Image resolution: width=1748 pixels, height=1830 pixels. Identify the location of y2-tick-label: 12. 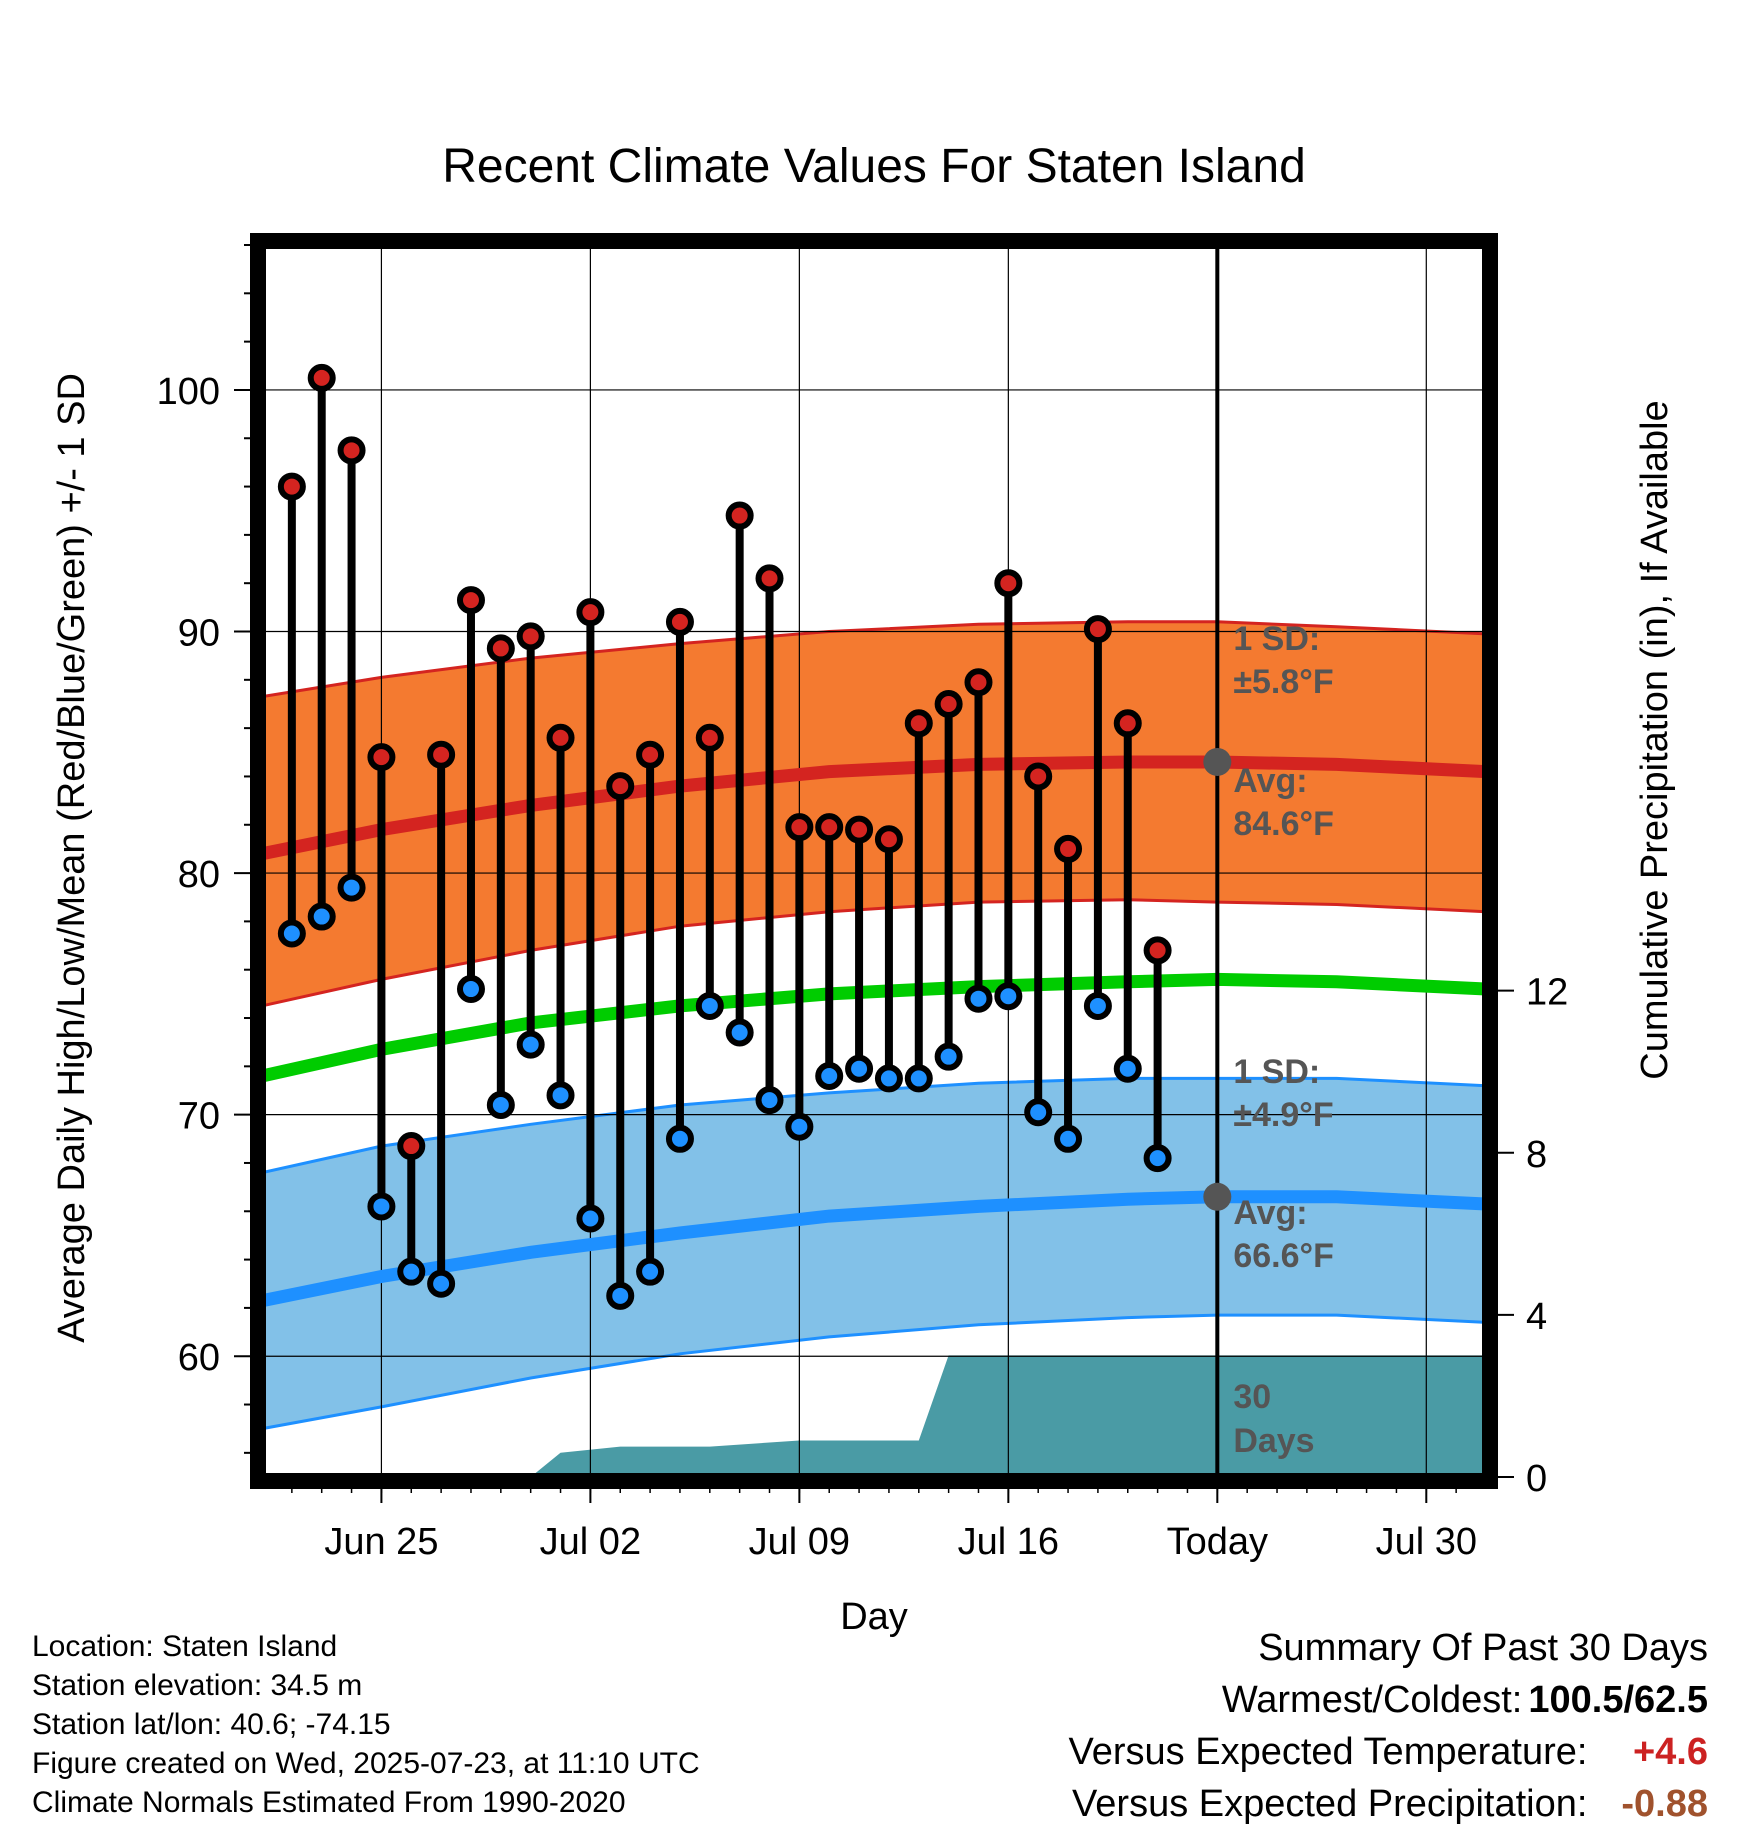
(1547, 993).